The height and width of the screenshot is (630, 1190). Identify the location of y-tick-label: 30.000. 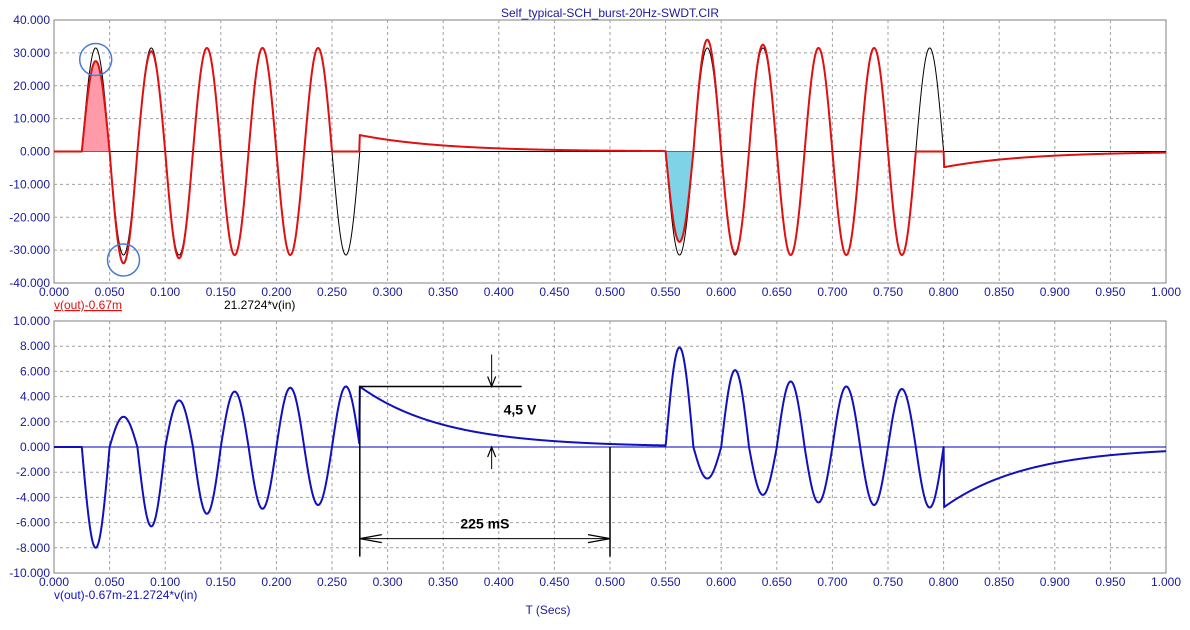
(31, 53).